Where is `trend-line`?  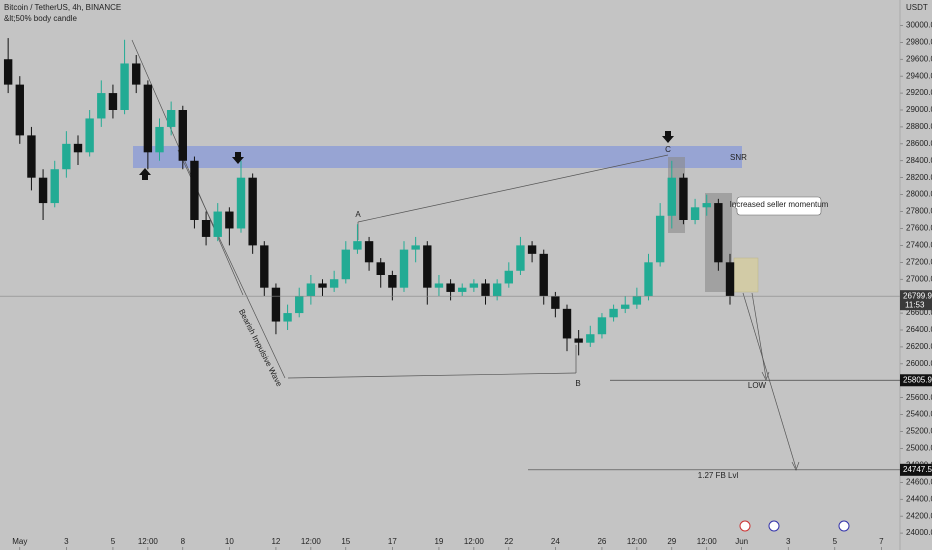
trend-line is located at coordinates (513, 188).